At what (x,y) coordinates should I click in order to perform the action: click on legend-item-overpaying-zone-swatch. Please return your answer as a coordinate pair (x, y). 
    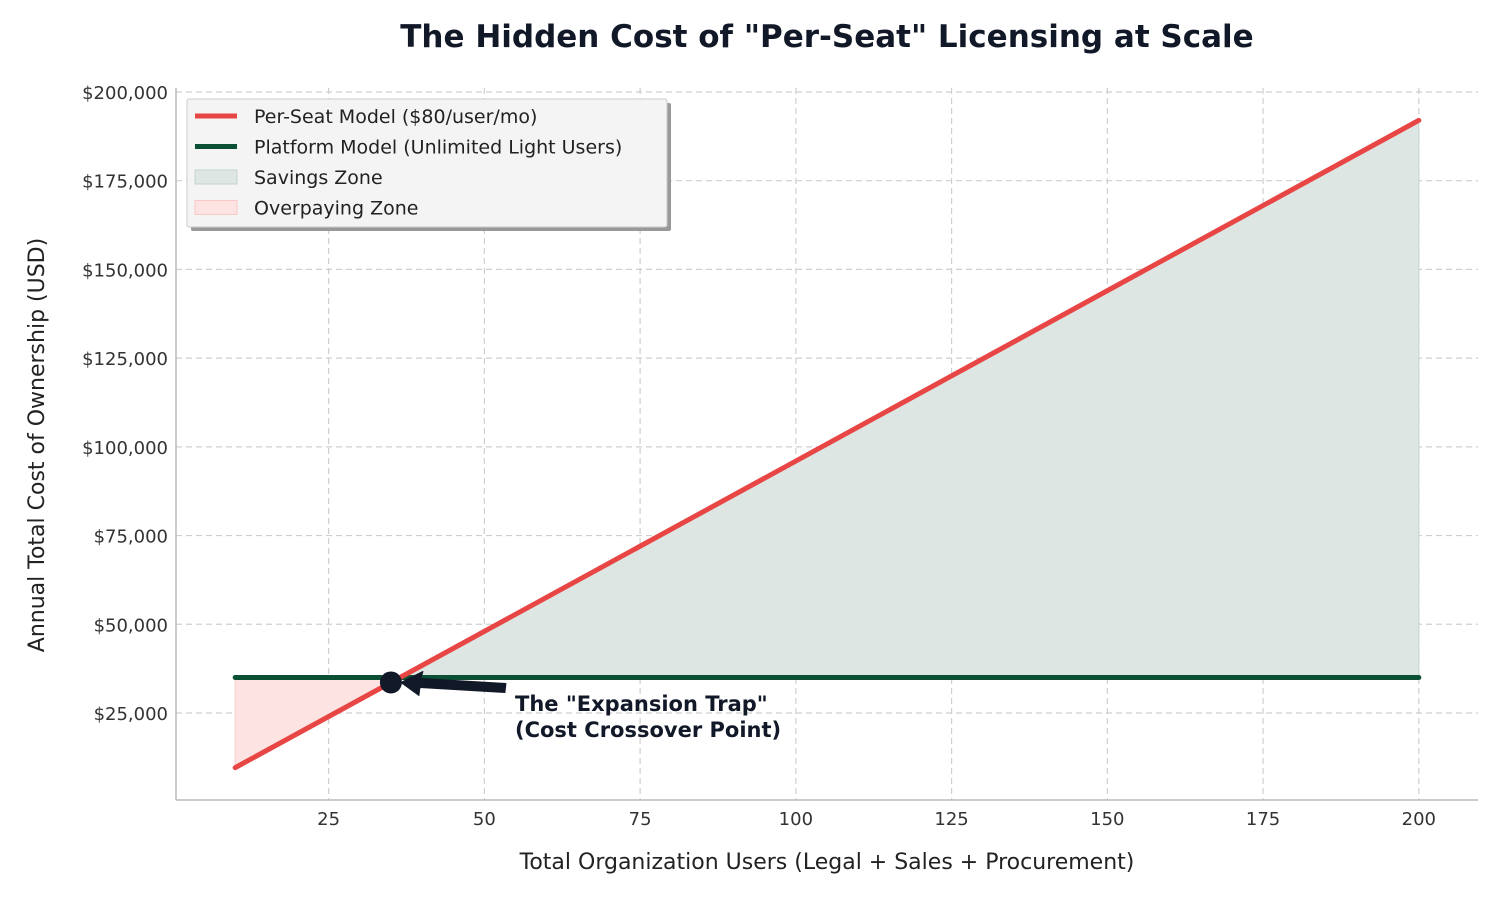
    Looking at the image, I should click on (216, 207).